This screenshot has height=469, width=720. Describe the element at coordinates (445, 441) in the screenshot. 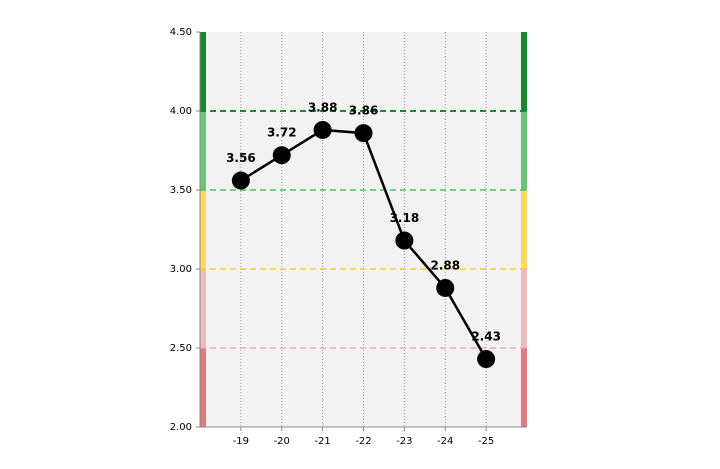

I see `x-tick-label: -24` at that location.